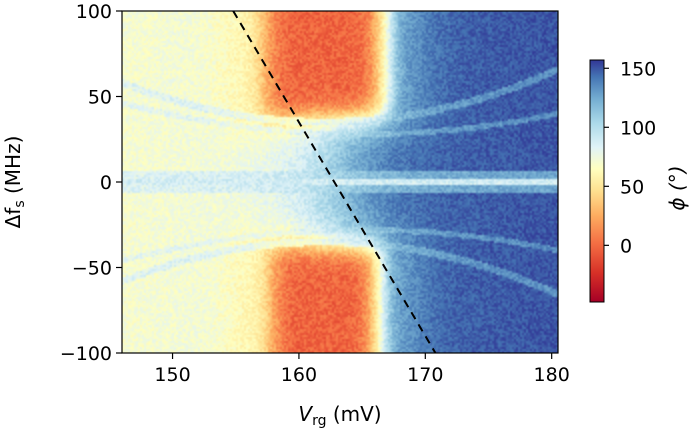 The width and height of the screenshot is (700, 433). What do you see at coordinates (626, 246) in the screenshot?
I see `colorbar-tick-label: 0` at bounding box center [626, 246].